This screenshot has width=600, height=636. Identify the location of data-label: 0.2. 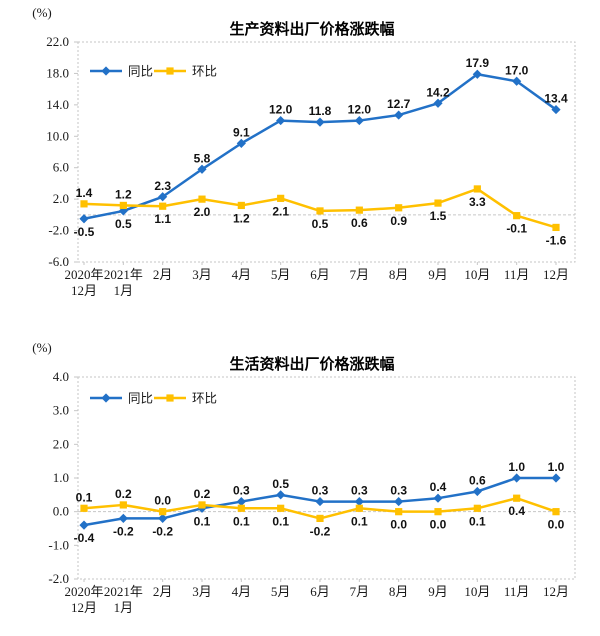
(202, 494).